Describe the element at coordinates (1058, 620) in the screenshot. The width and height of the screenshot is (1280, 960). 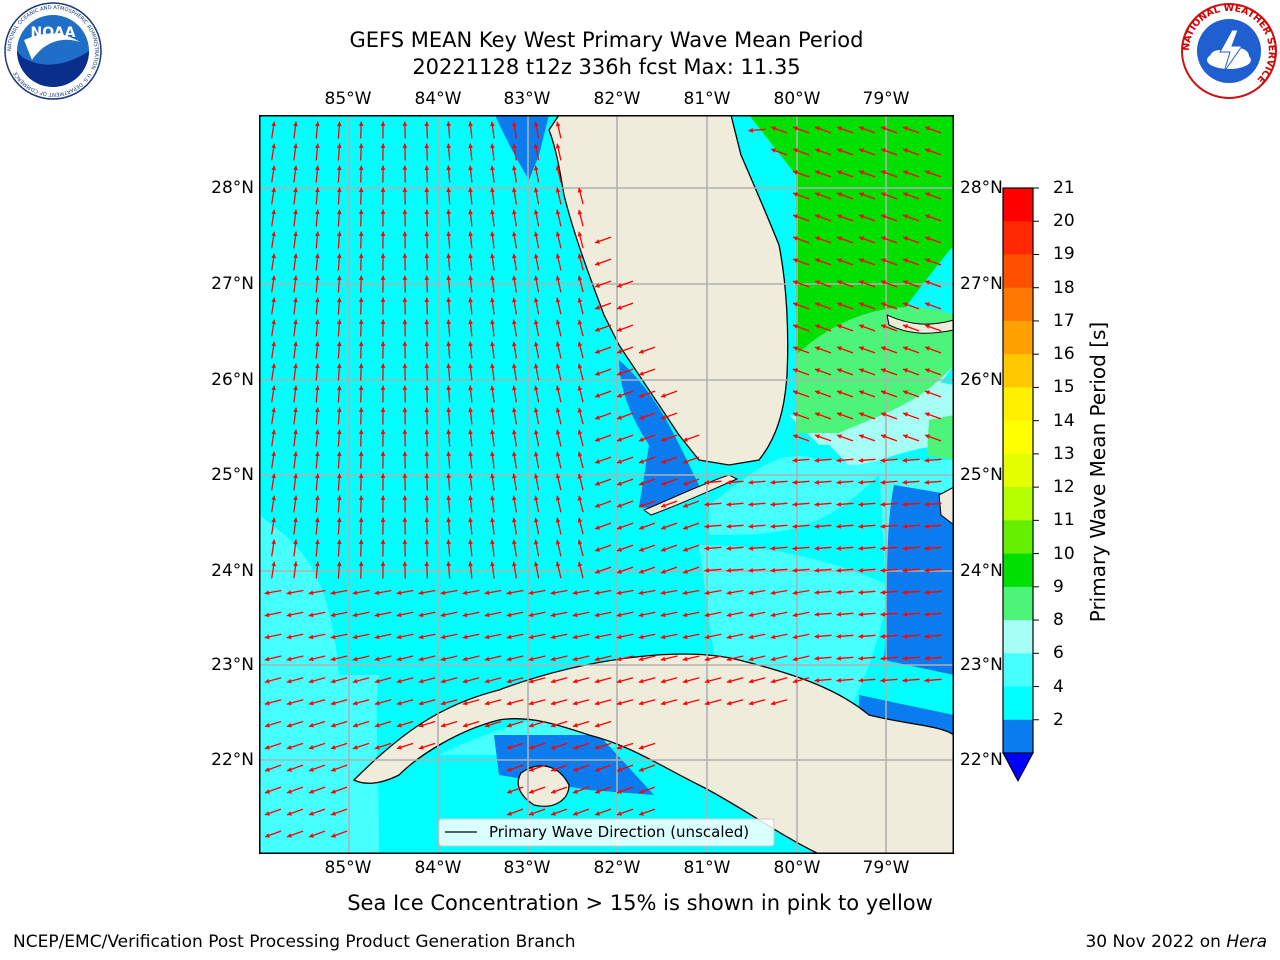
I see `colorbar-tick-label: 8` at that location.